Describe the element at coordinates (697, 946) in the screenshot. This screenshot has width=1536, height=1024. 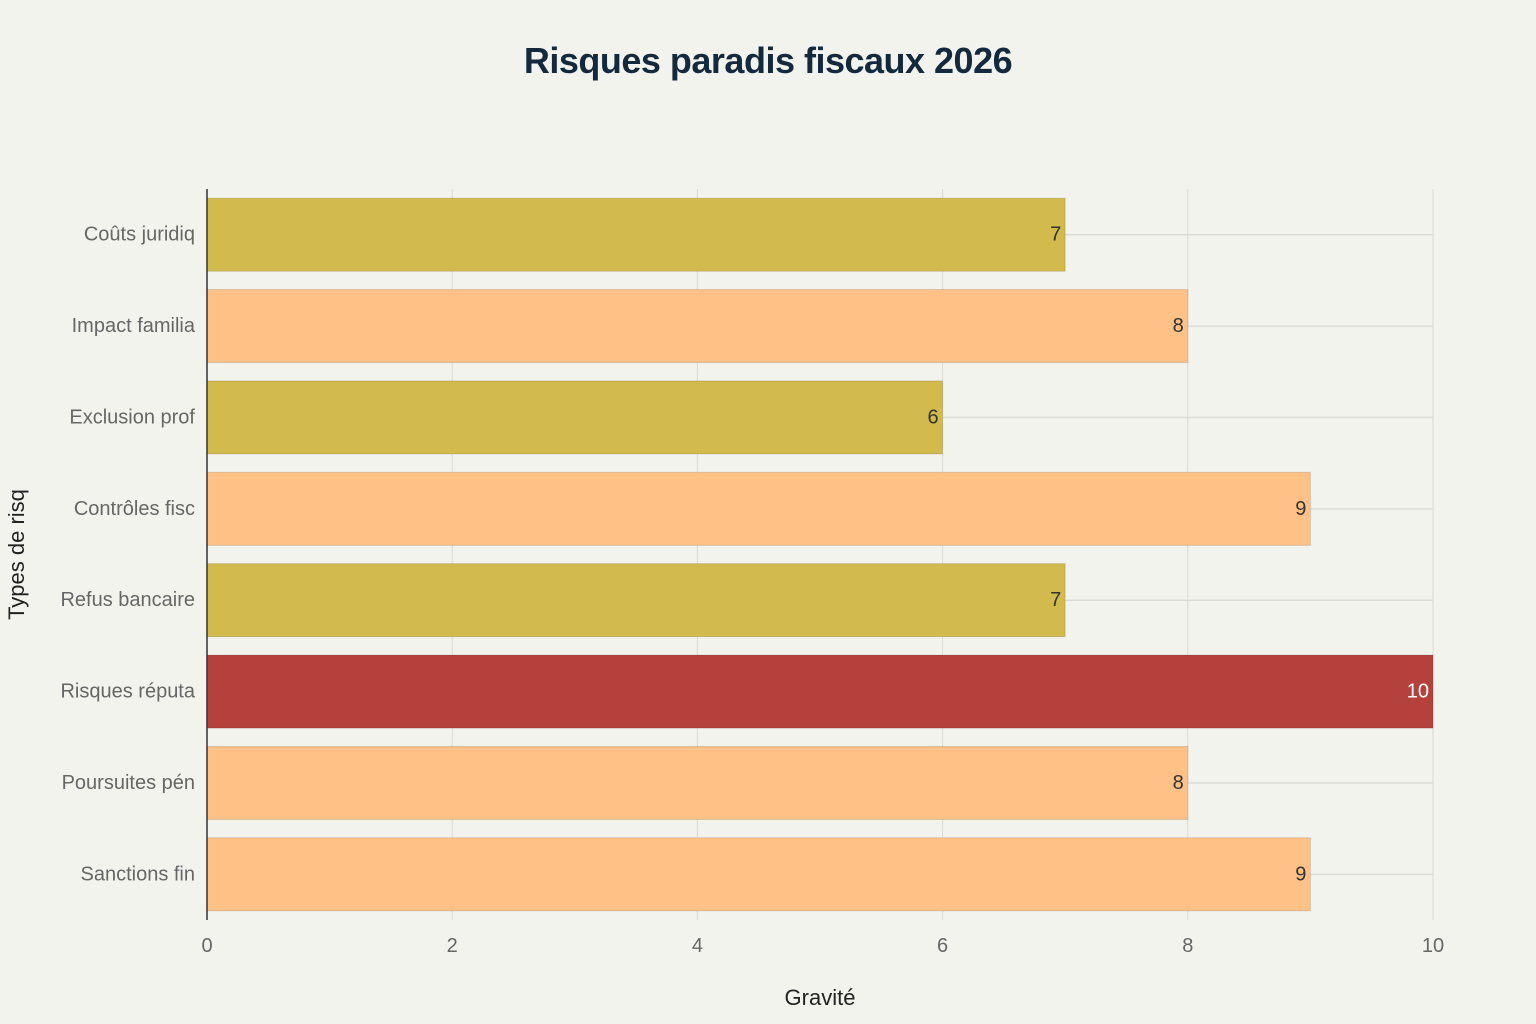
I see `x-tick-label: 4` at that location.